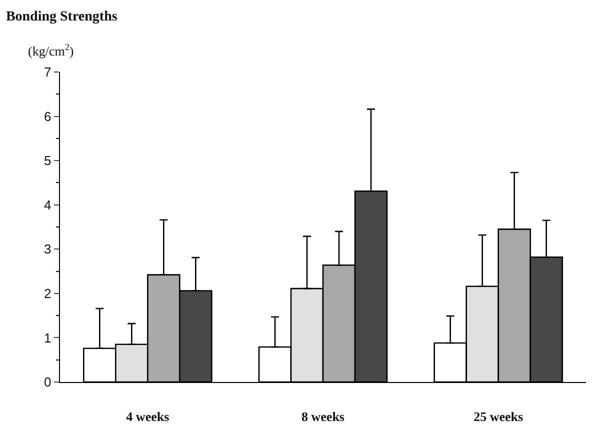  I want to click on y-tick-label: 4, so click(48, 204).